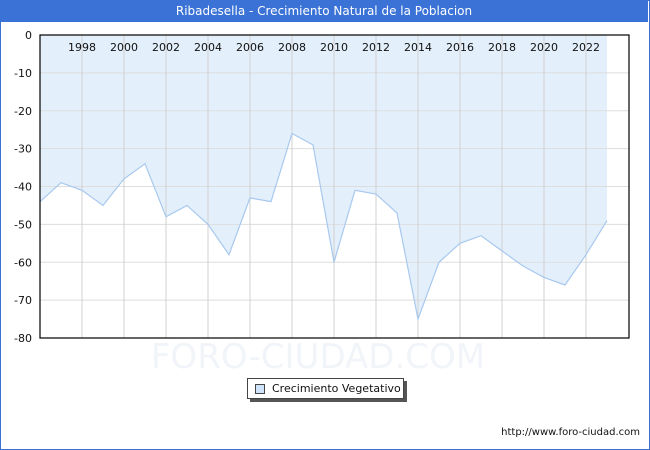  What do you see at coordinates (208, 47) in the screenshot?
I see `x-tick-label: 2004` at bounding box center [208, 47].